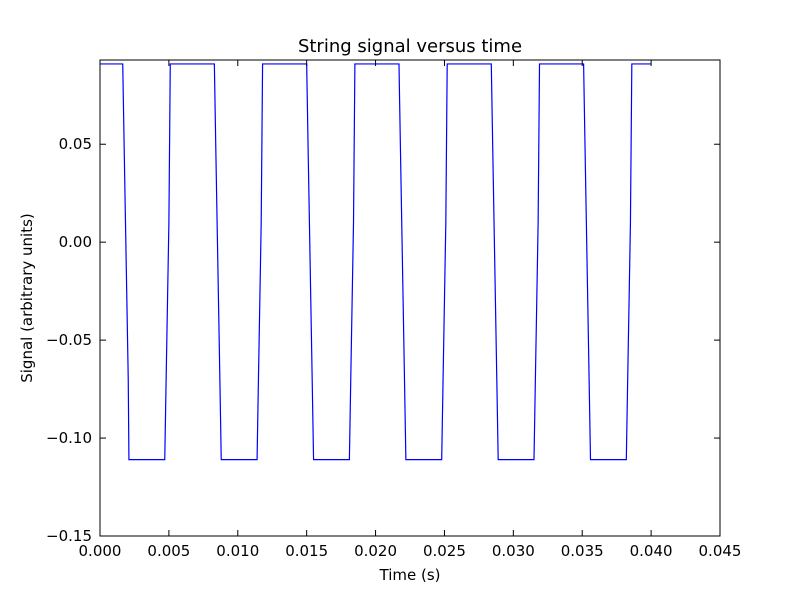  What do you see at coordinates (444, 551) in the screenshot?
I see `x-tick-label: 0.025` at bounding box center [444, 551].